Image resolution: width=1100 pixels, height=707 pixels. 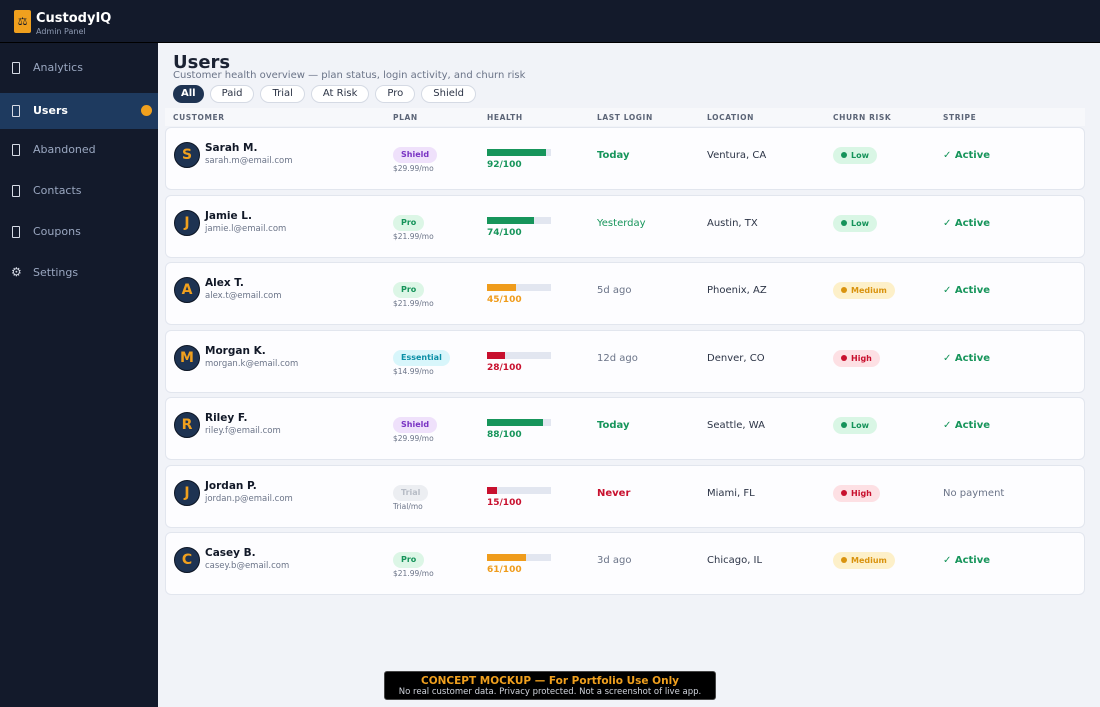 I want to click on sidebar-item-abandoned: Abandoned, so click(x=79, y=150).